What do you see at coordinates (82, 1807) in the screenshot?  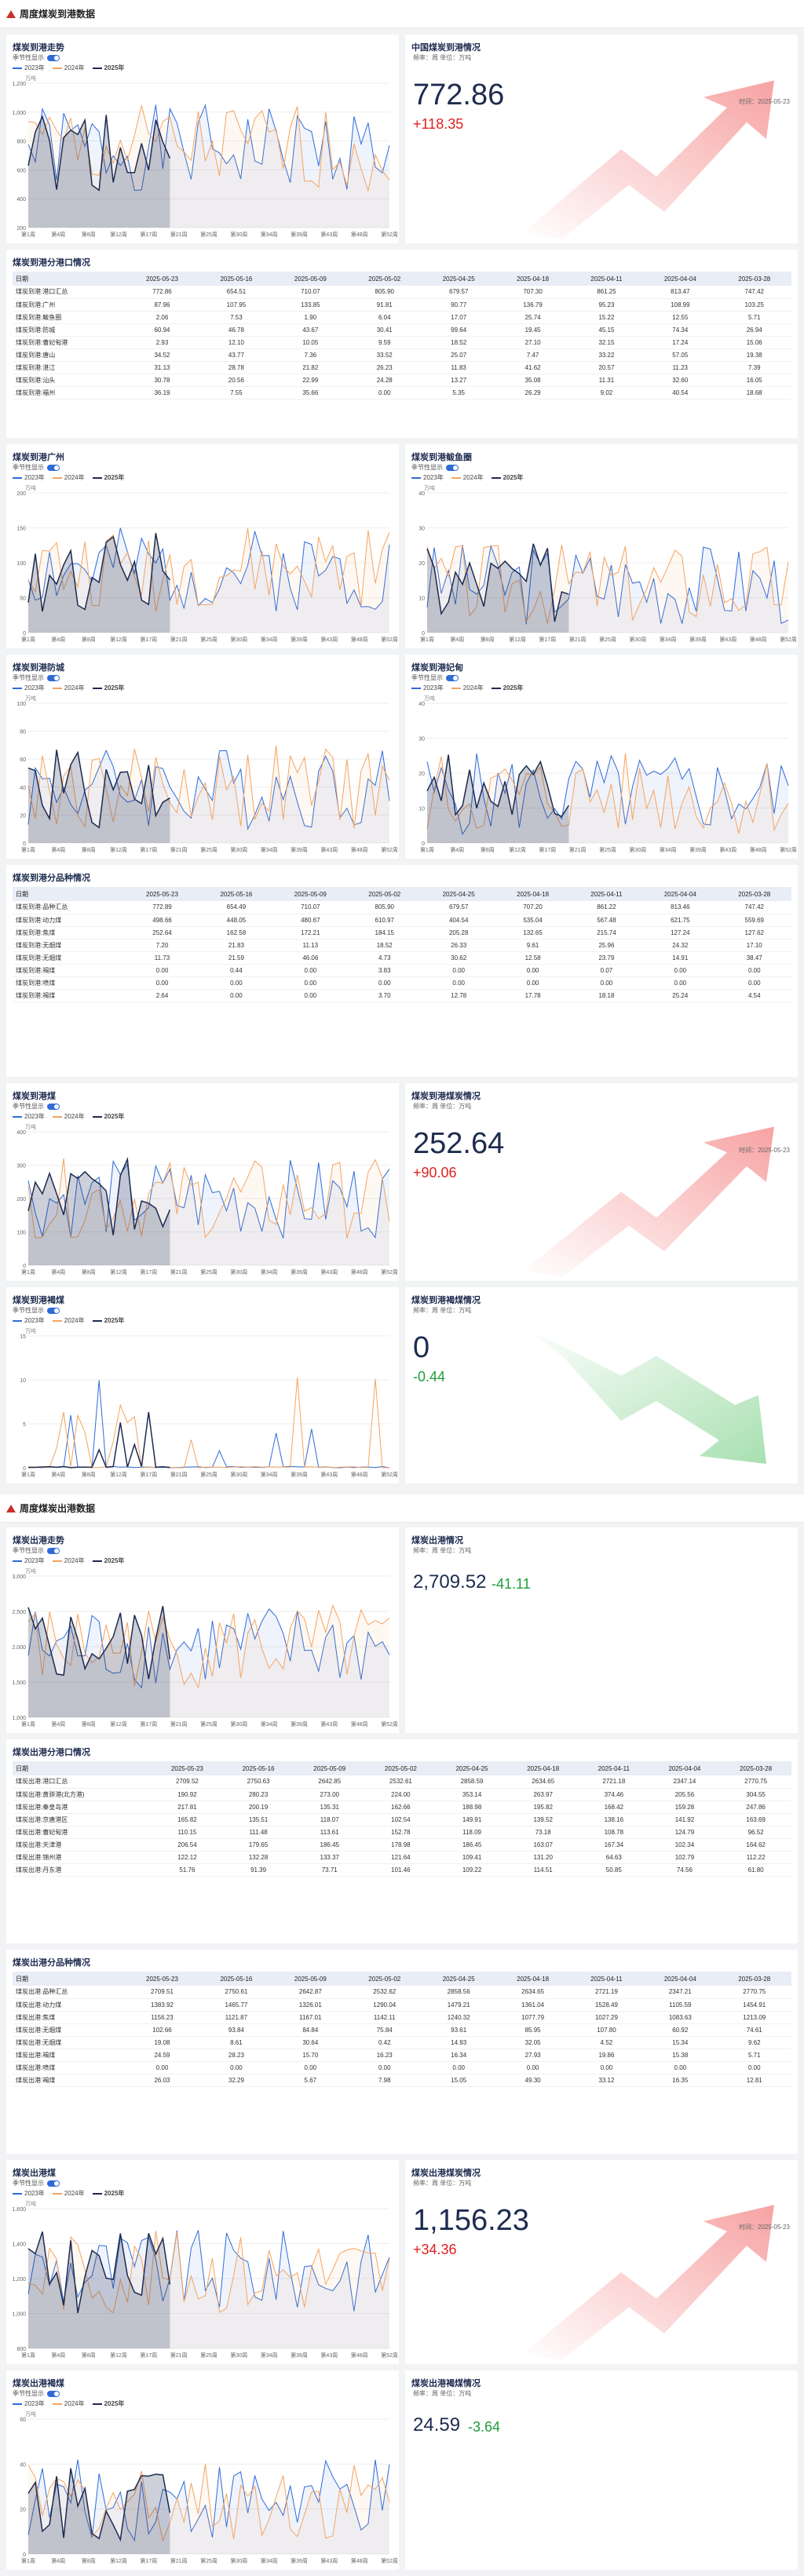 I see `row-label: 煤炭出港:秦皇岛港` at bounding box center [82, 1807].